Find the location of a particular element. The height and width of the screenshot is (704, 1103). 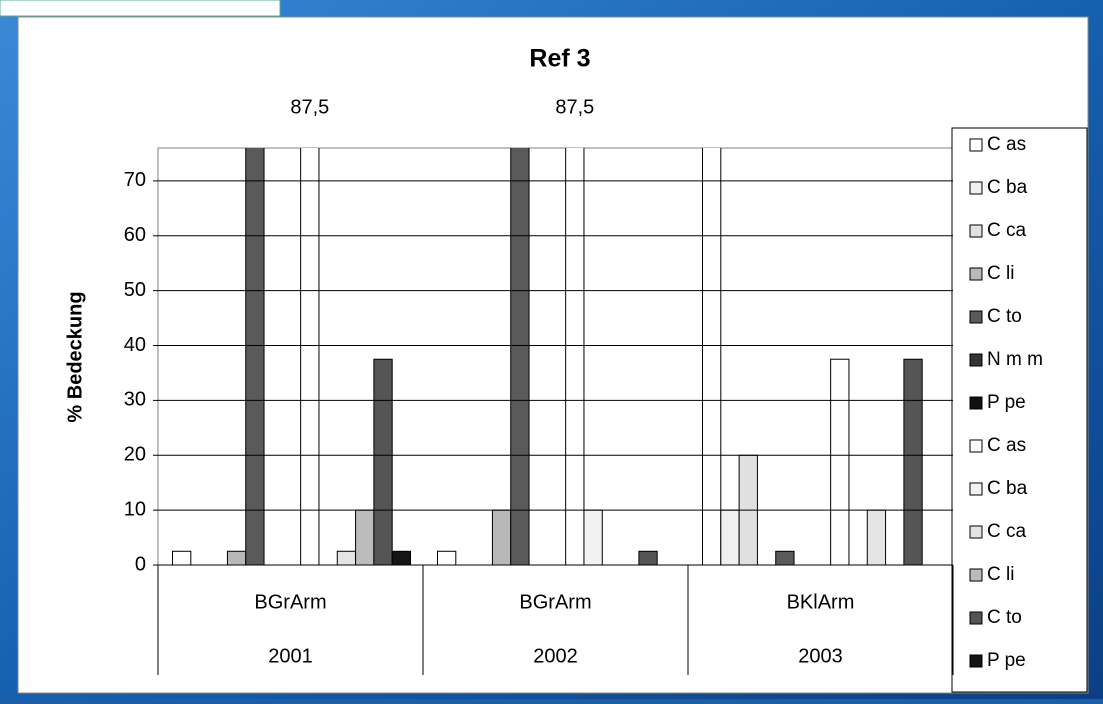

y-tick-label: 70 is located at coordinates (135, 180).